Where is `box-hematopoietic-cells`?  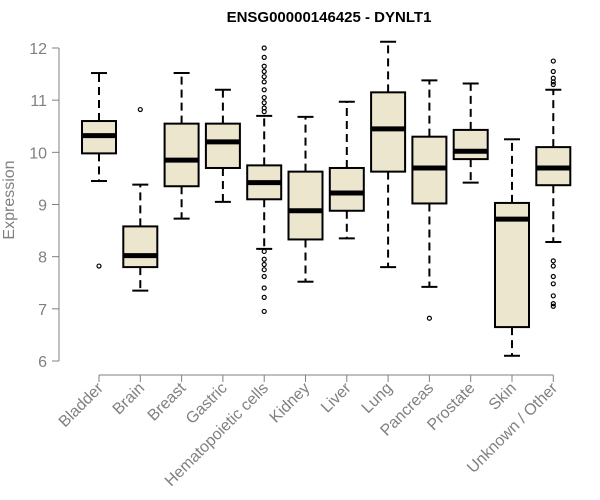 box-hematopoietic-cells is located at coordinates (264, 180).